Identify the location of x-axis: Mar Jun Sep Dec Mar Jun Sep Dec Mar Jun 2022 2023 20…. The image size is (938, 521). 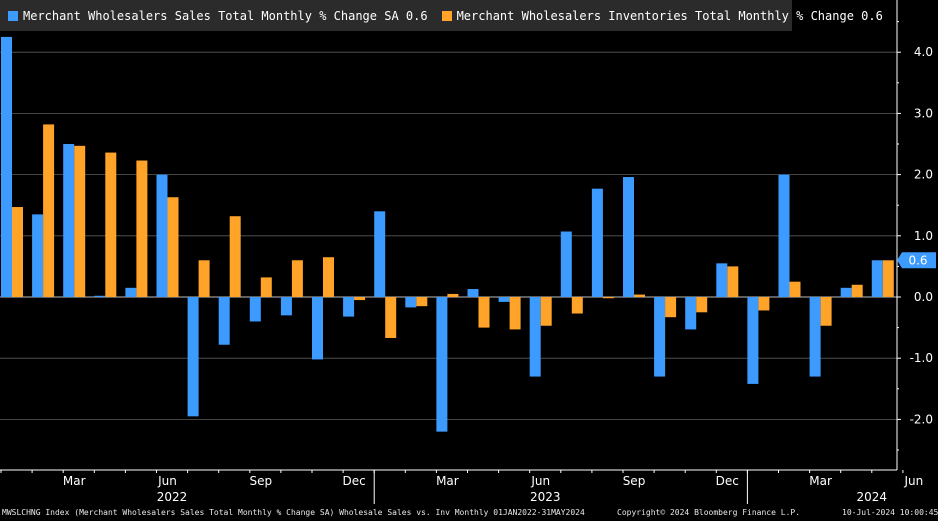
(462, 486).